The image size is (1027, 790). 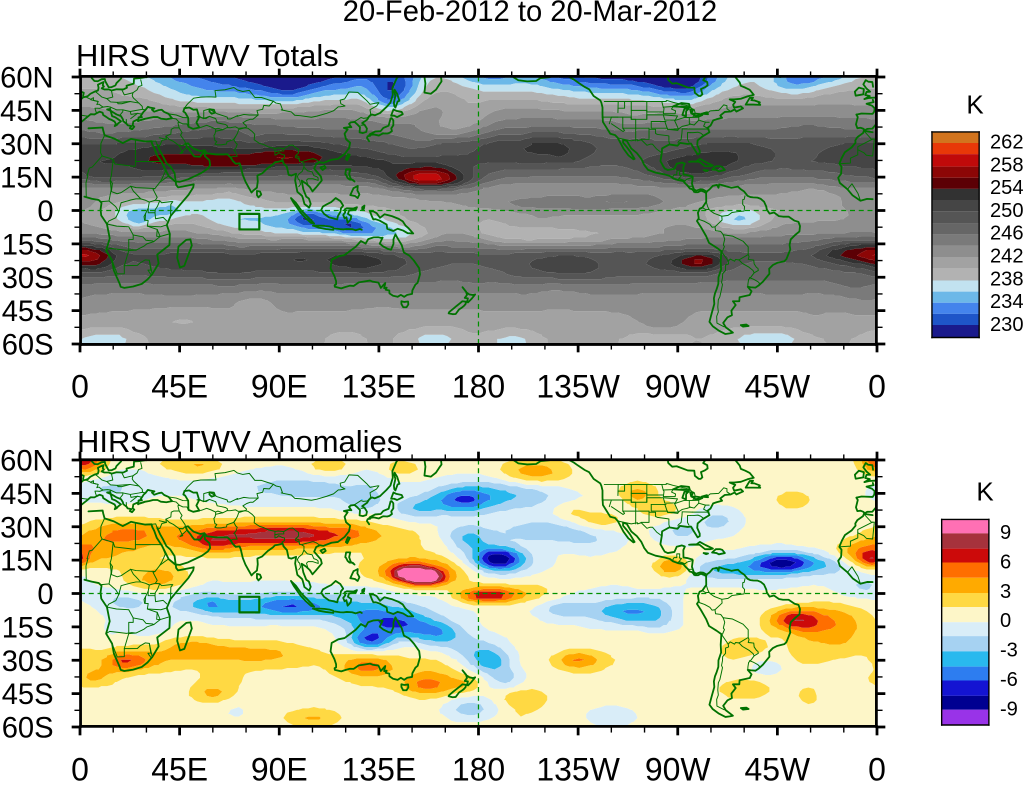 What do you see at coordinates (1005, 592) in the screenshot?
I see `svg-text: 3` at bounding box center [1005, 592].